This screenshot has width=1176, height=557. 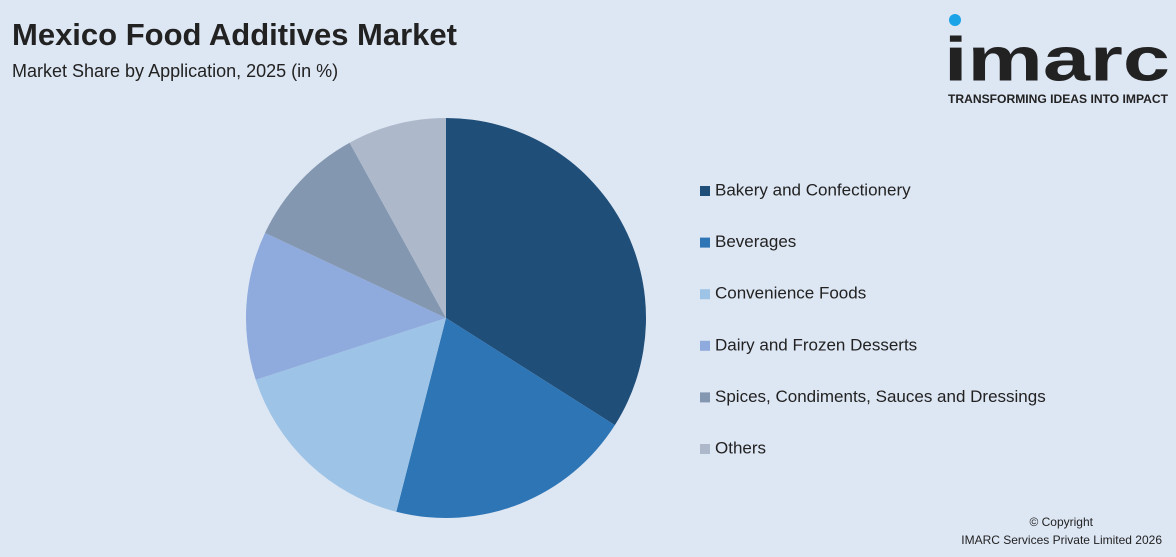 I want to click on legend-label: Dairy and Frozen Desserts, so click(x=816, y=344).